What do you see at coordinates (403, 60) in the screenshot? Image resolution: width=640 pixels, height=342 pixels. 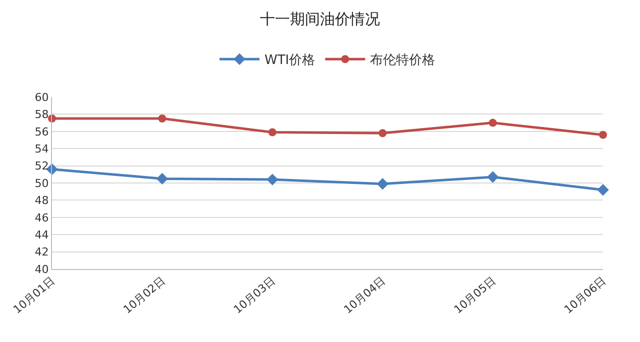 I see `legend-label: 布伦特价格` at bounding box center [403, 60].